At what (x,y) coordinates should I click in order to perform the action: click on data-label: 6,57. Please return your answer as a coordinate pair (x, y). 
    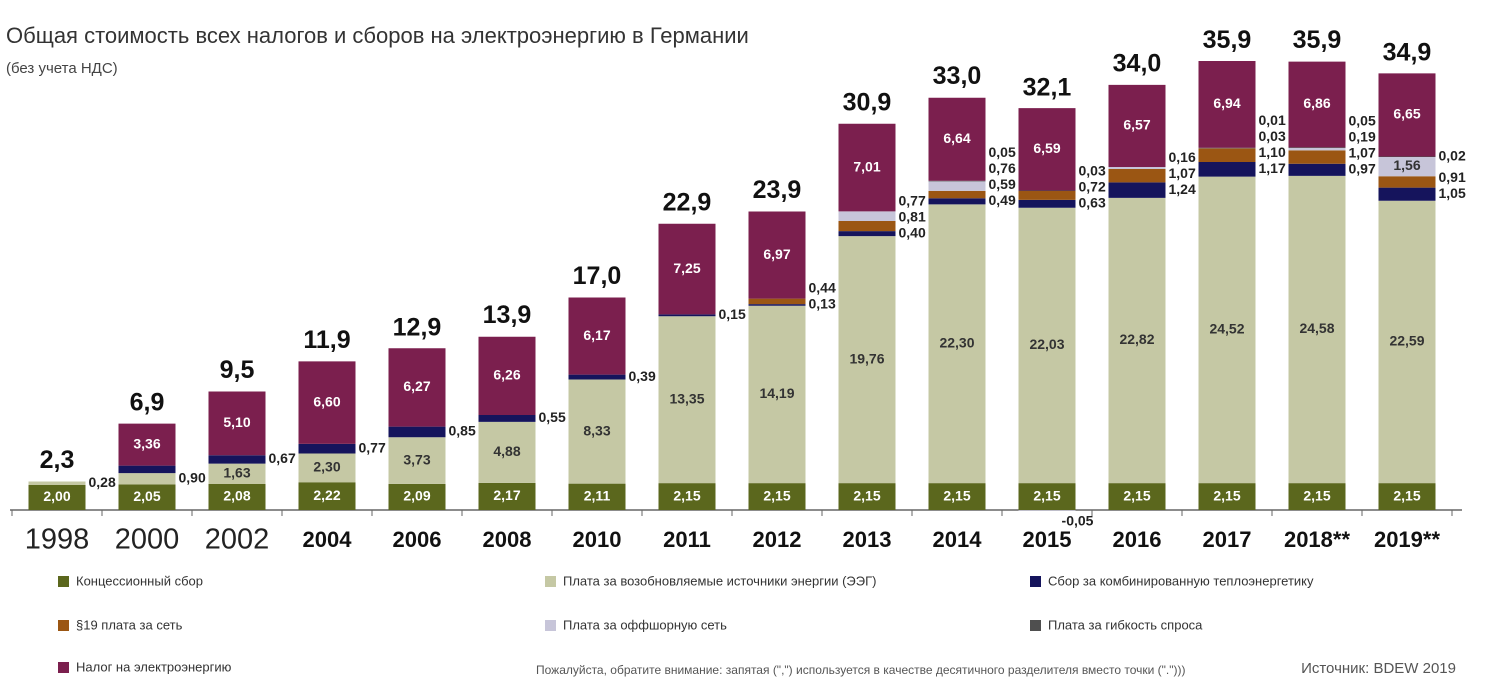
    Looking at the image, I should click on (1136, 125).